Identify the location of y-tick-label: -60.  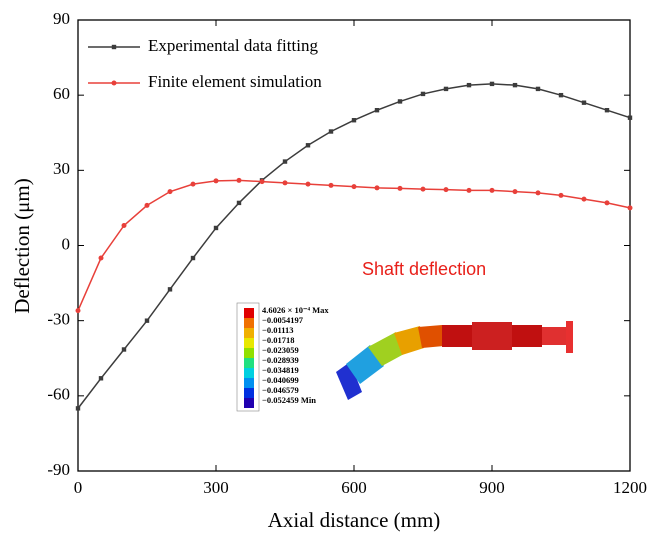
(58, 394).